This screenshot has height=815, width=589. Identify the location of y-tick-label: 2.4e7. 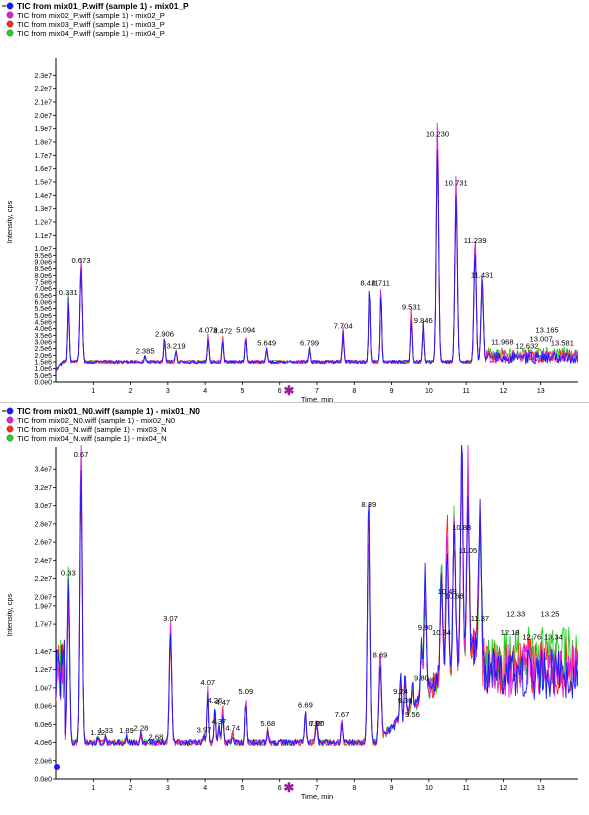
(43, 561).